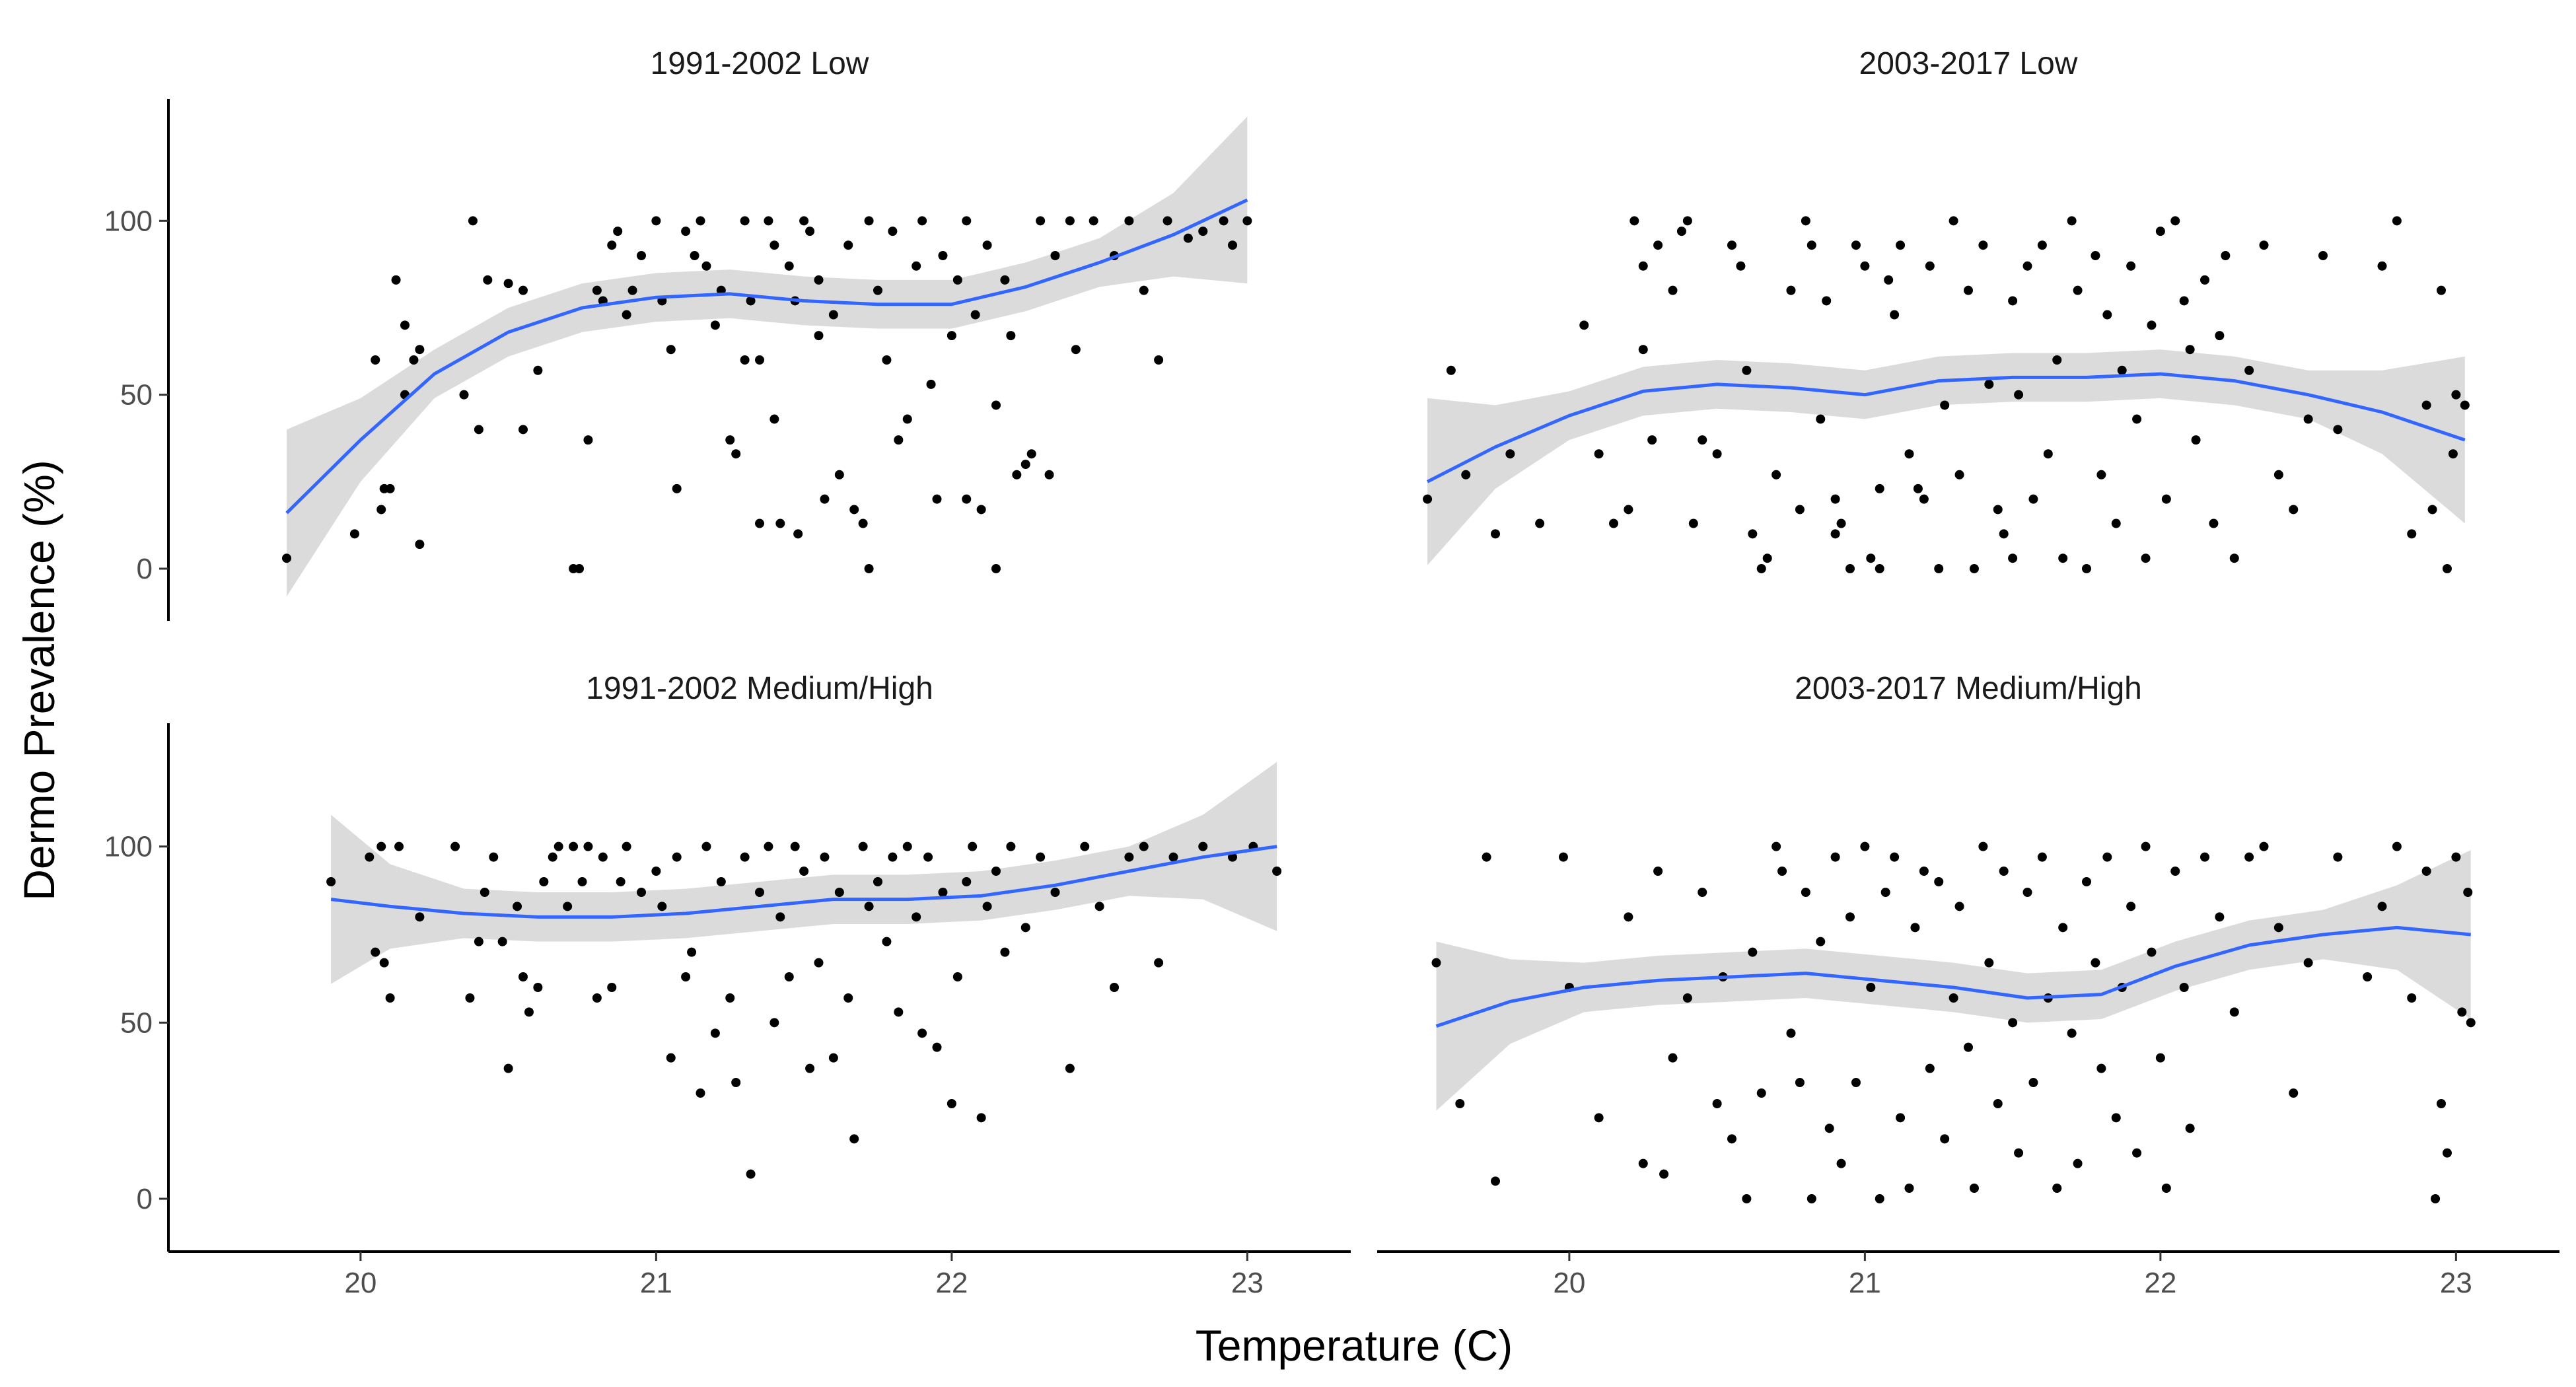 Image resolution: width=2576 pixels, height=1387 pixels. Describe the element at coordinates (951, 1283) in the screenshot. I see `x-tick-label: 22` at that location.